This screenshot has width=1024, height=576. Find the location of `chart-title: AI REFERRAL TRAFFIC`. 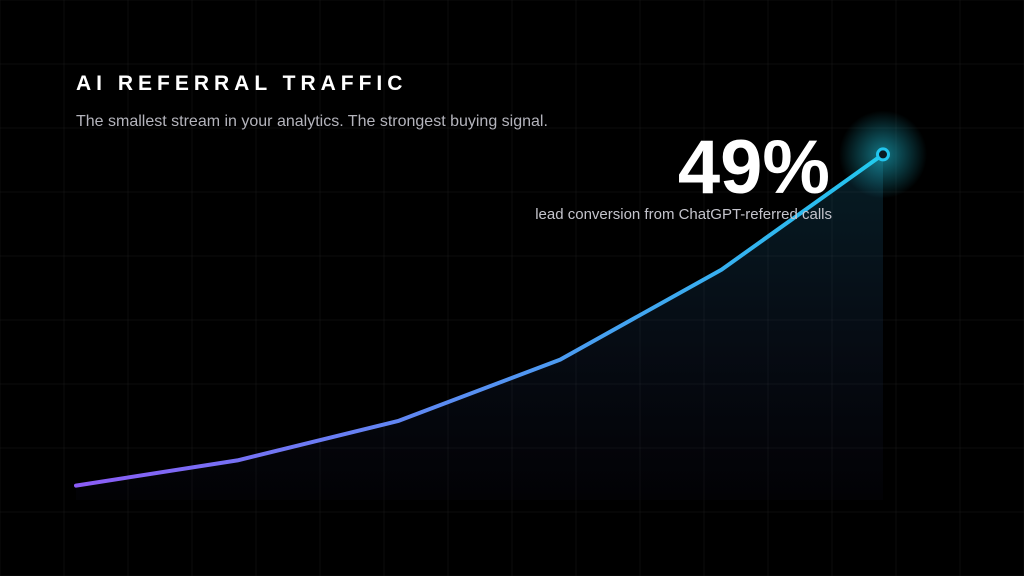

chart-title: AI REFERRAL TRAFFIC is located at coordinates (241, 83).